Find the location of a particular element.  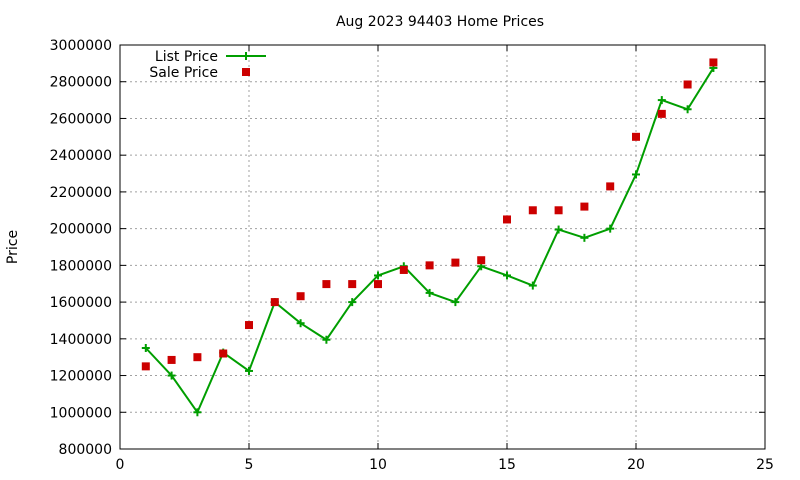

y-tick-label: 2800000 is located at coordinates (81, 83).